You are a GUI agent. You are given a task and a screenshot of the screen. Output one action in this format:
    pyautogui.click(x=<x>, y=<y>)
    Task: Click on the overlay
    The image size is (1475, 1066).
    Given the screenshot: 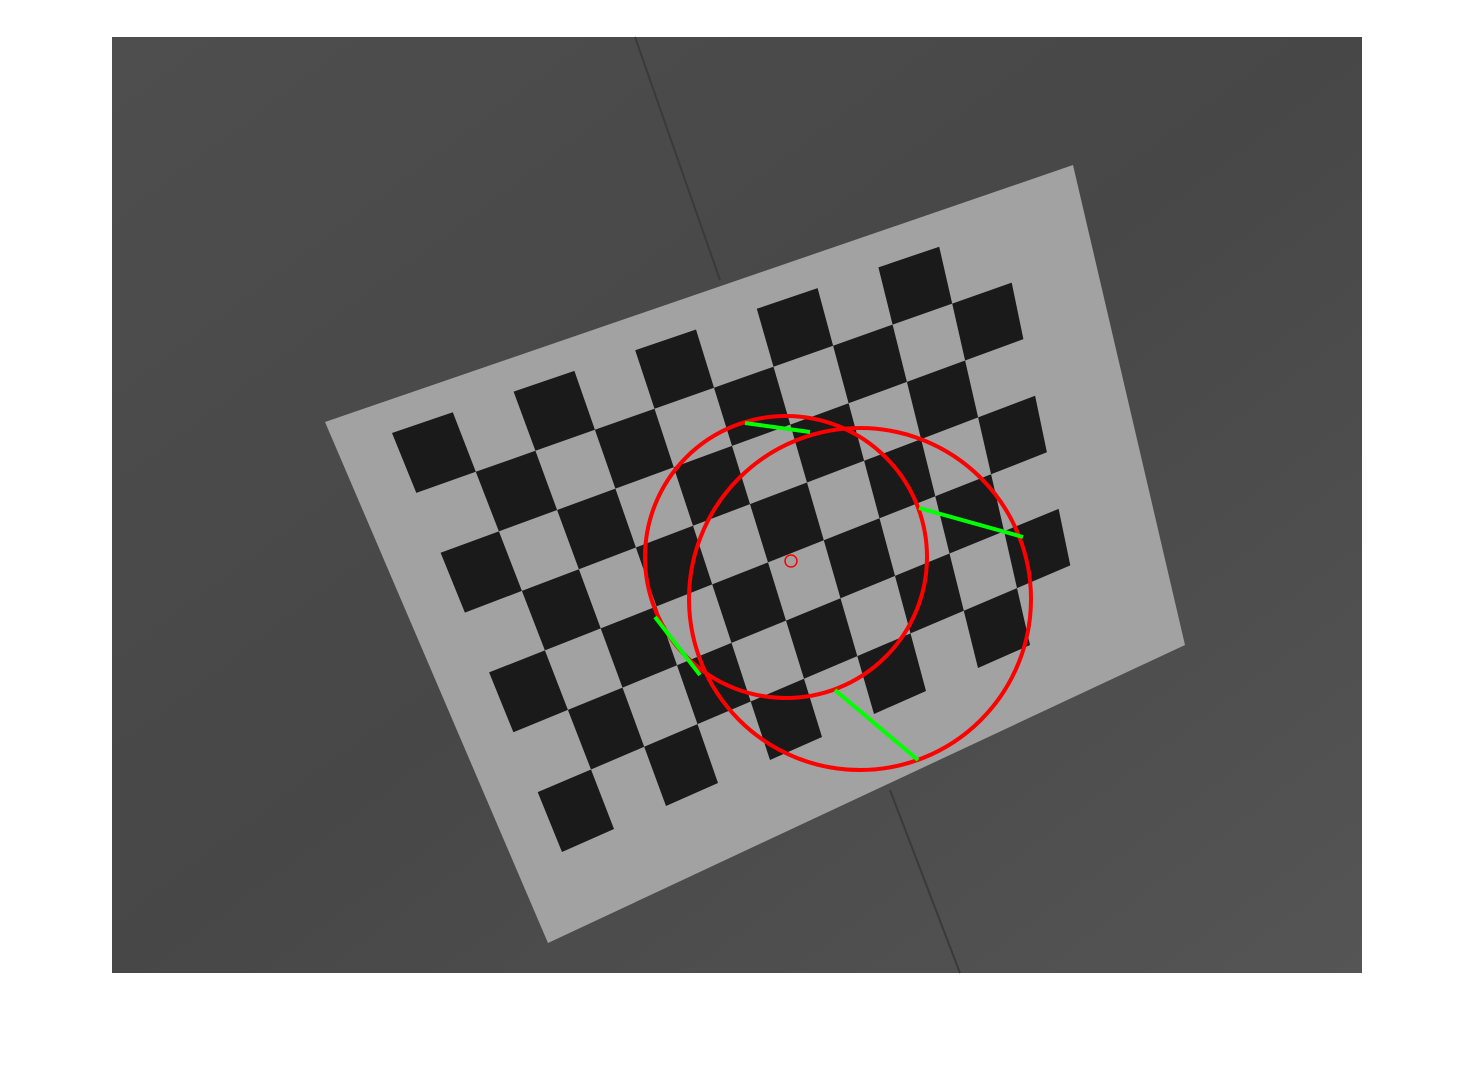 What is the action you would take?
    pyautogui.click(x=838, y=593)
    